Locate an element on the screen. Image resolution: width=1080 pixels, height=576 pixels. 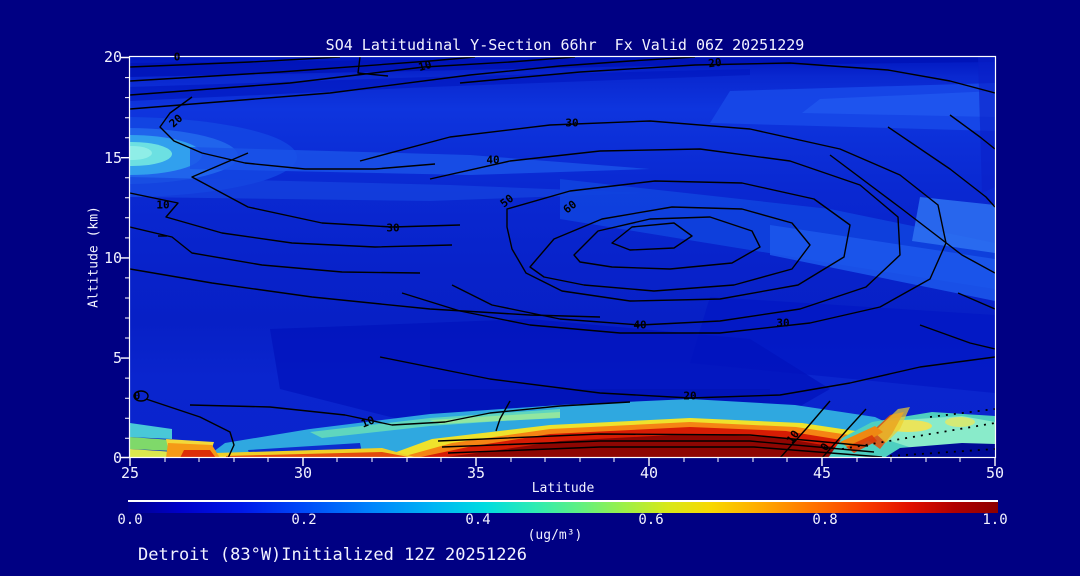
colorbar-tick: 0.6 is located at coordinates (651, 520).